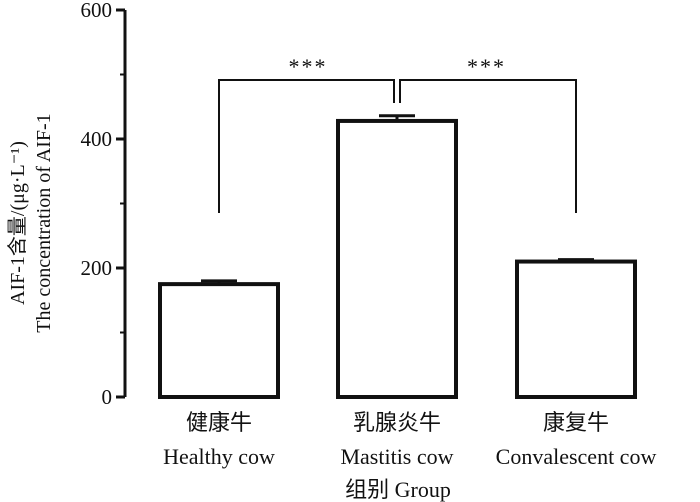 This screenshot has height=502, width=700. I want to click on y-axis-title-line1: AIF-1含量/(μg·L⁻¹), so click(17, 223).